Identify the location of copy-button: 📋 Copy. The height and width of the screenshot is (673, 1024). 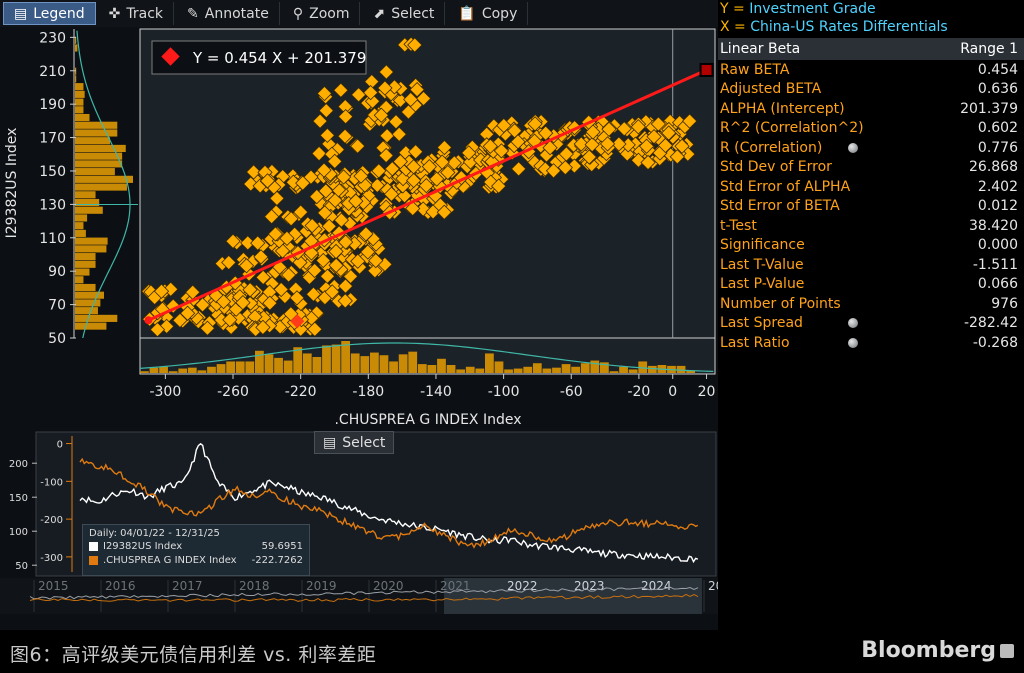
(488, 13).